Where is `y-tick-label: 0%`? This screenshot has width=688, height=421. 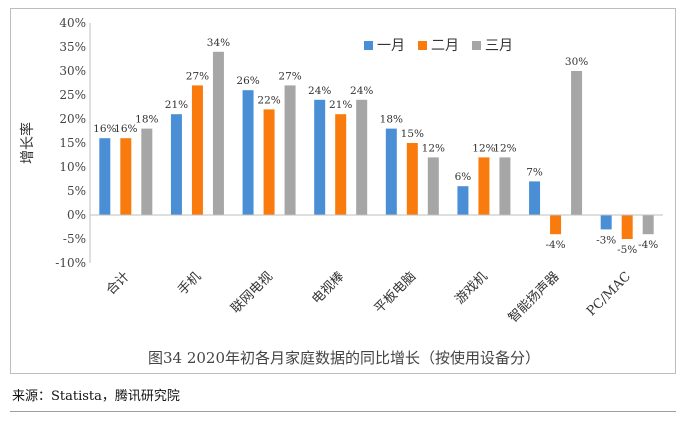 y-tick-label: 0% is located at coordinates (76, 215).